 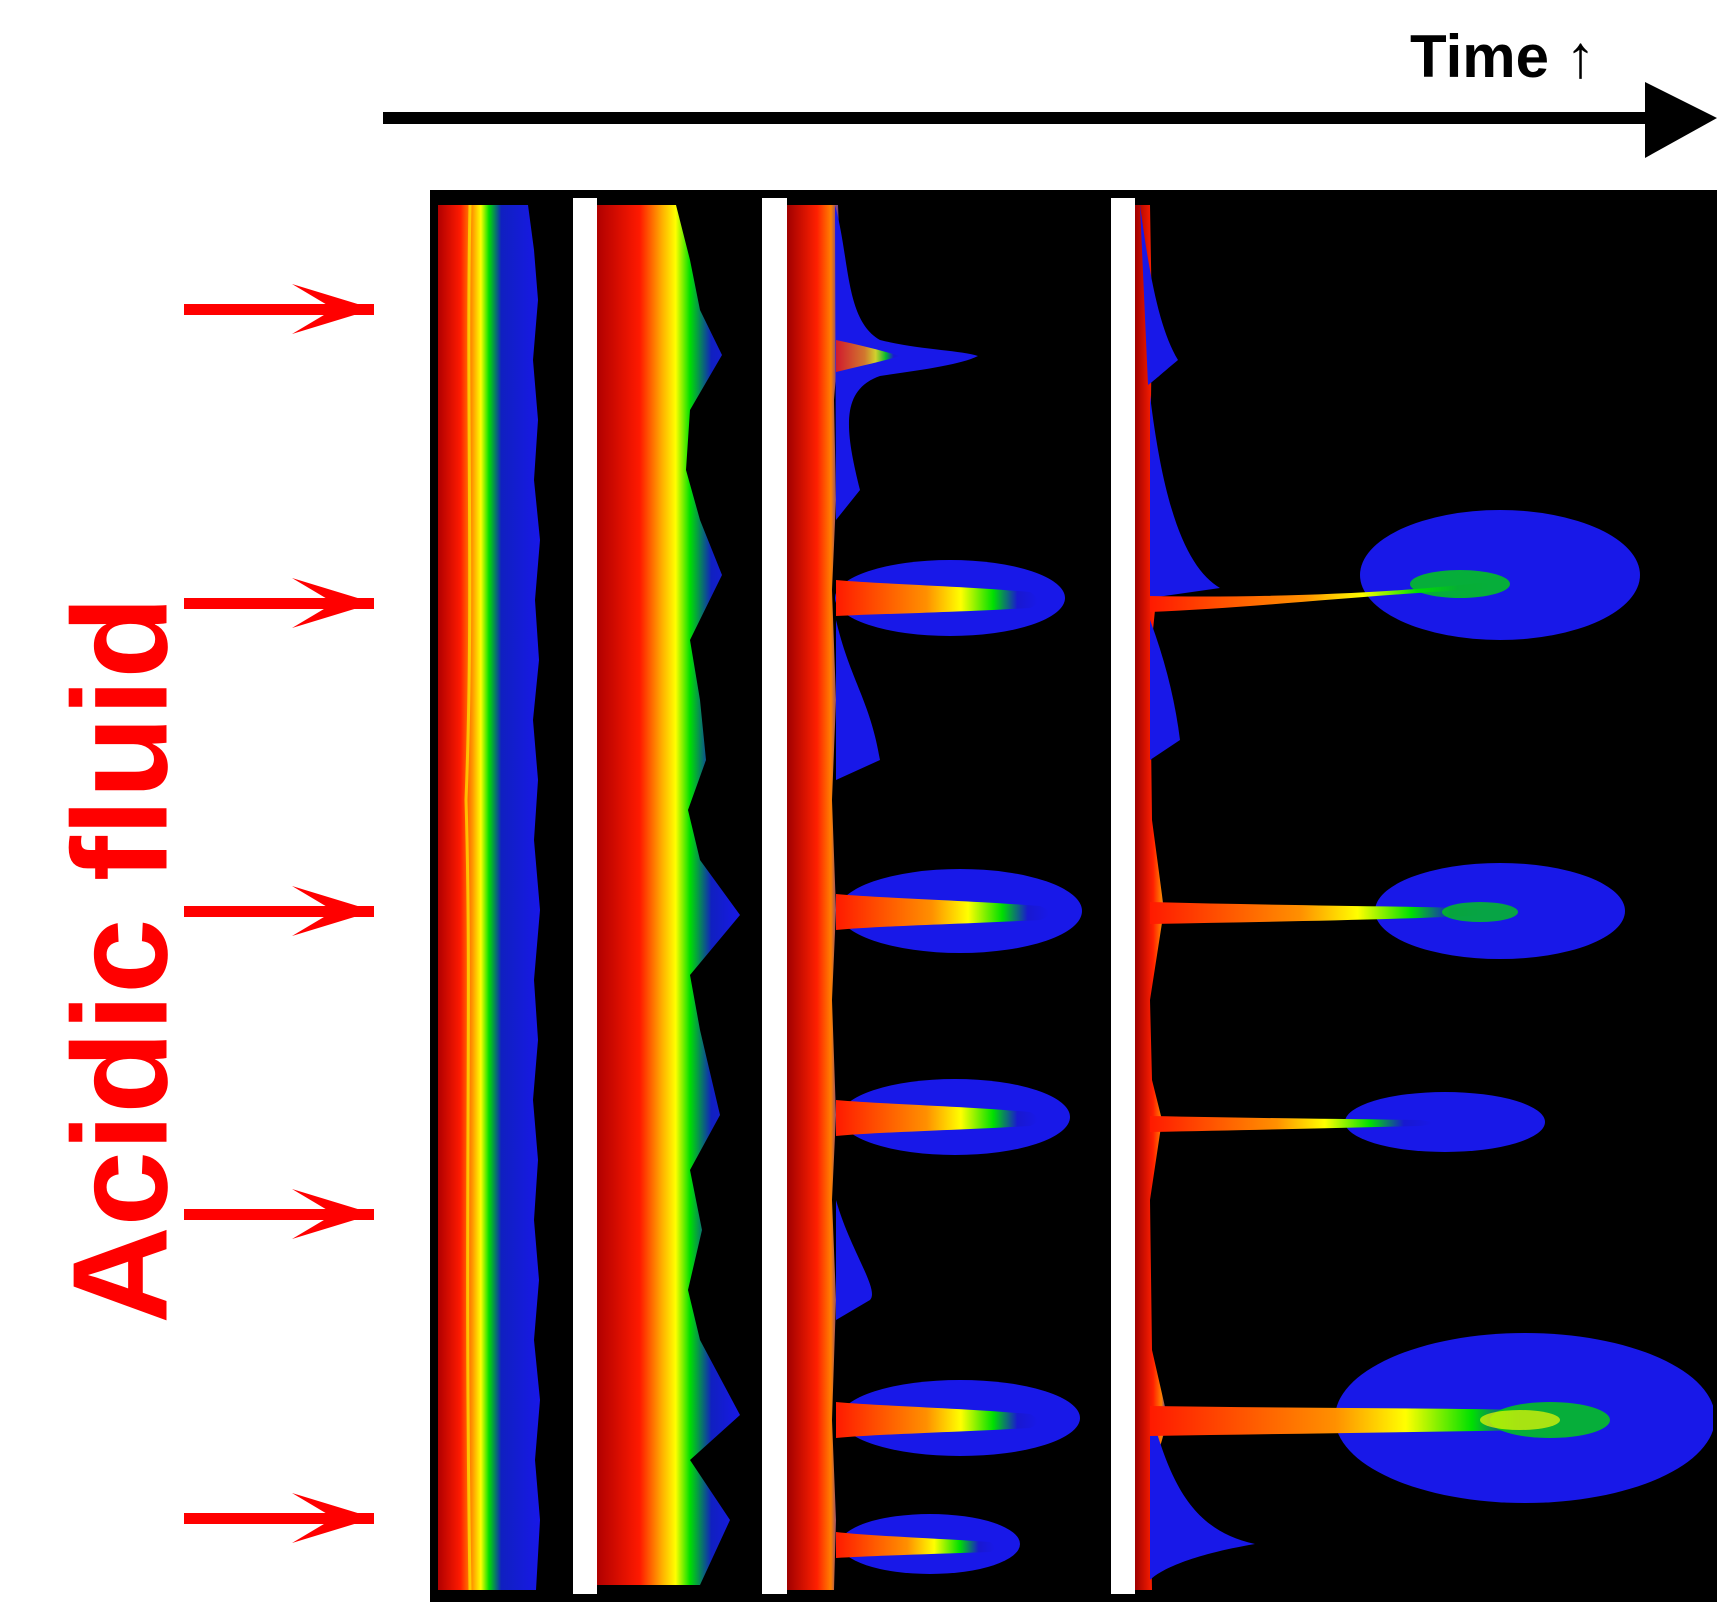 I want to click on inflow-arrows, so click(x=279, y=913).